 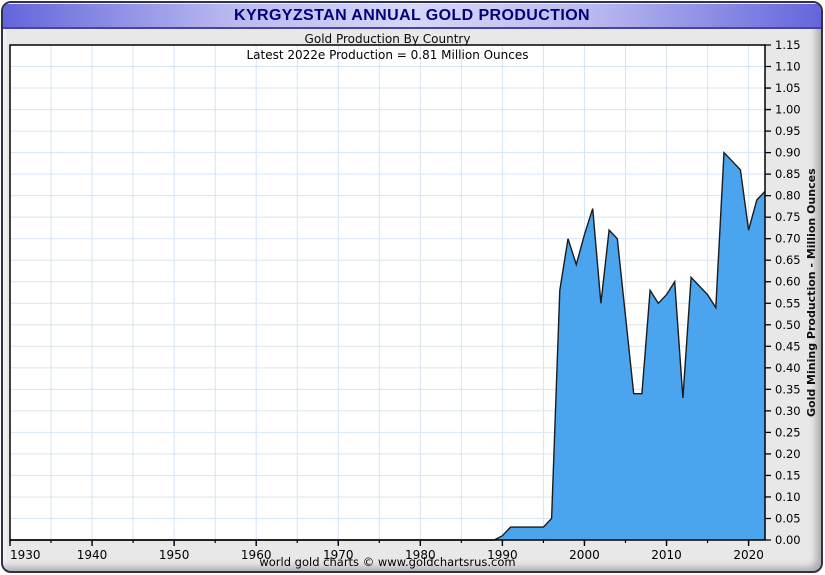 What do you see at coordinates (788, 368) in the screenshot?
I see `y-tick-label: 0.40` at bounding box center [788, 368].